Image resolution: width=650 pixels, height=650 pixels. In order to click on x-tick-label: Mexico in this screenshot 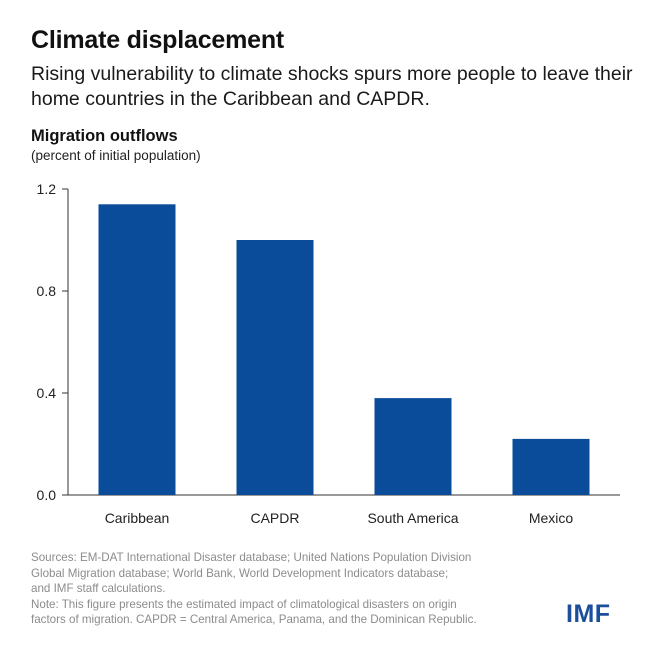, I will do `click(551, 518)`.